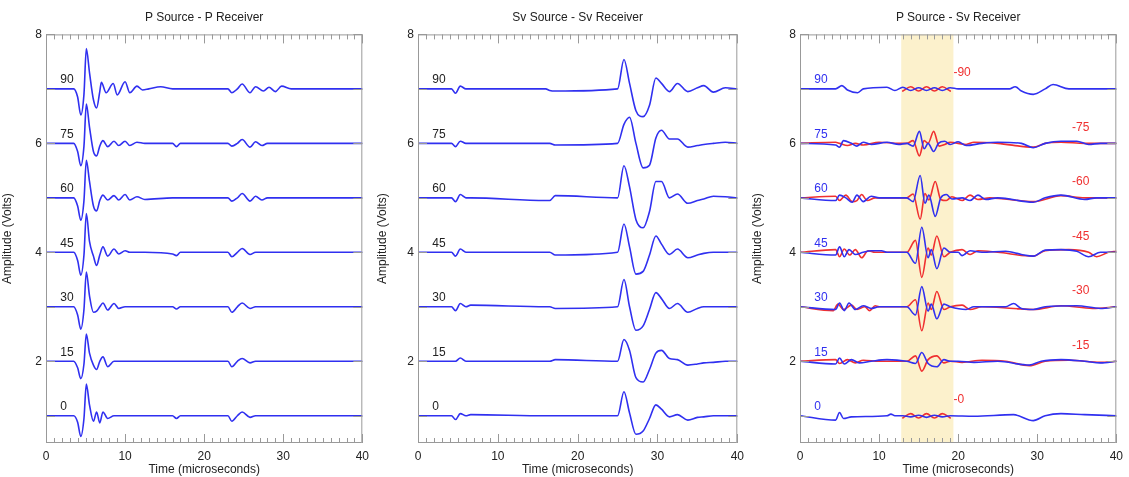 Image resolution: width=1129 pixels, height=477 pixels. What do you see at coordinates (959, 399) in the screenshot?
I see `series-label: -0` at bounding box center [959, 399].